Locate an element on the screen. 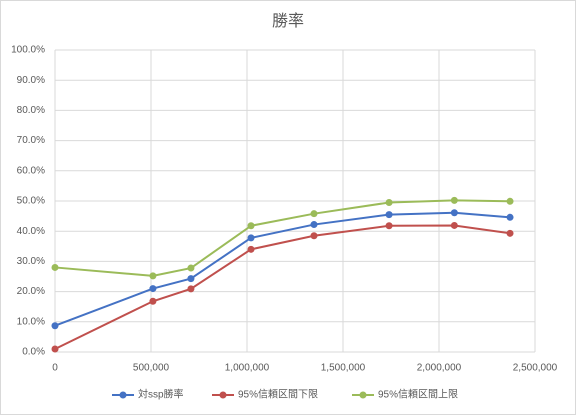 The image size is (576, 415). x-tick-label: 0 is located at coordinates (55, 368).